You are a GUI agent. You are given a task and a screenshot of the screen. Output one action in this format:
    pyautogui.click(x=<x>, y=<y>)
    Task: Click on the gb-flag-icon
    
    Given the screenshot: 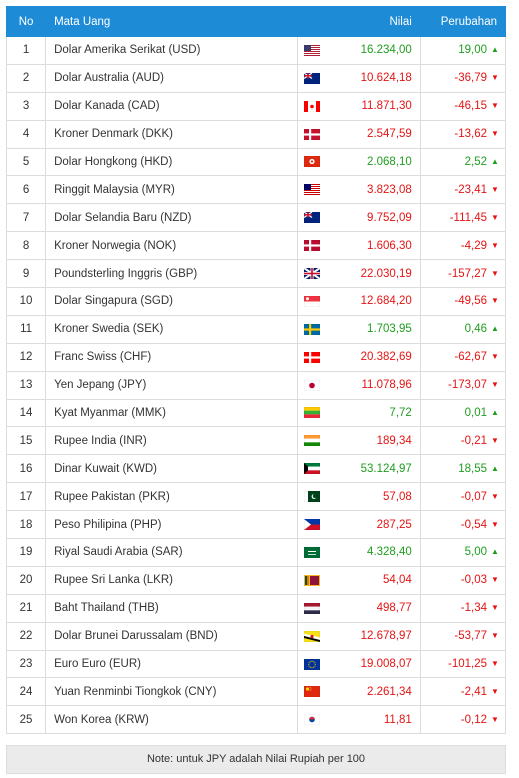 What is the action you would take?
    pyautogui.click(x=311, y=274)
    